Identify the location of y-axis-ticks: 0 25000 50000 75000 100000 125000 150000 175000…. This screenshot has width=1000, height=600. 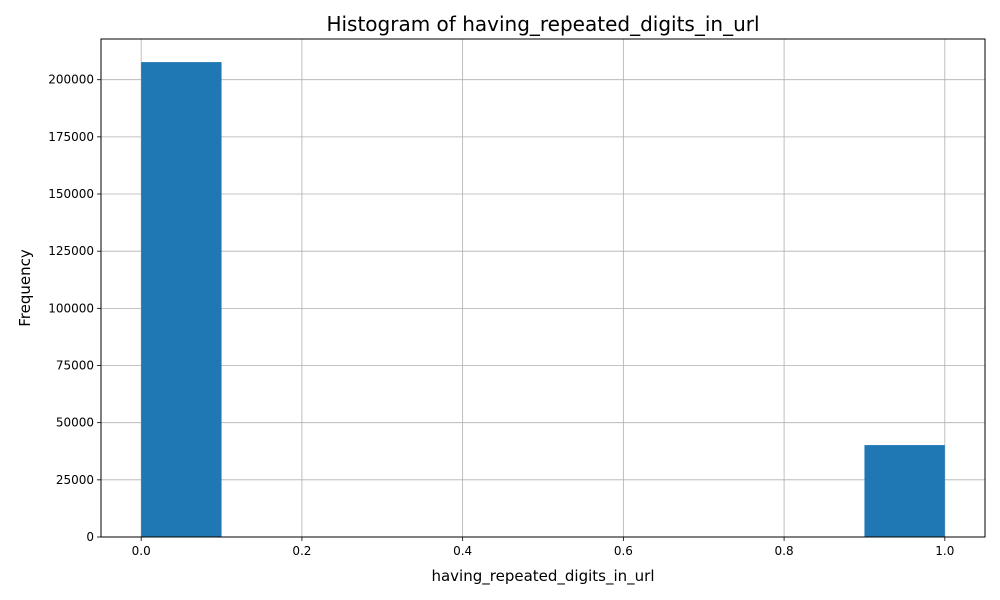
(74, 308).